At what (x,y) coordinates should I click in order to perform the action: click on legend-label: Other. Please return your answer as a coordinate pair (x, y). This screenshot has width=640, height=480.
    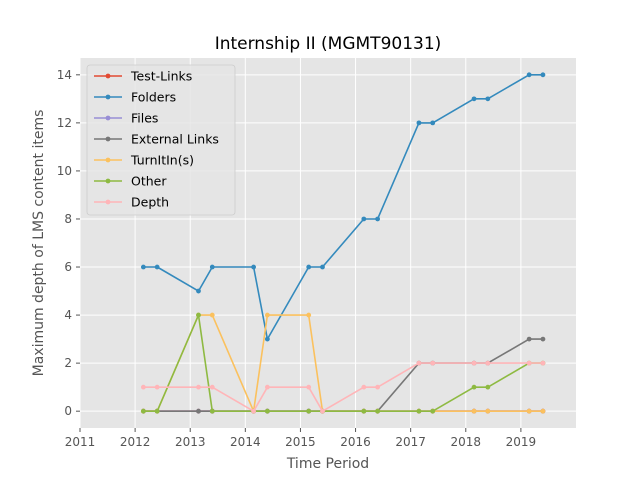
    Looking at the image, I should click on (149, 181).